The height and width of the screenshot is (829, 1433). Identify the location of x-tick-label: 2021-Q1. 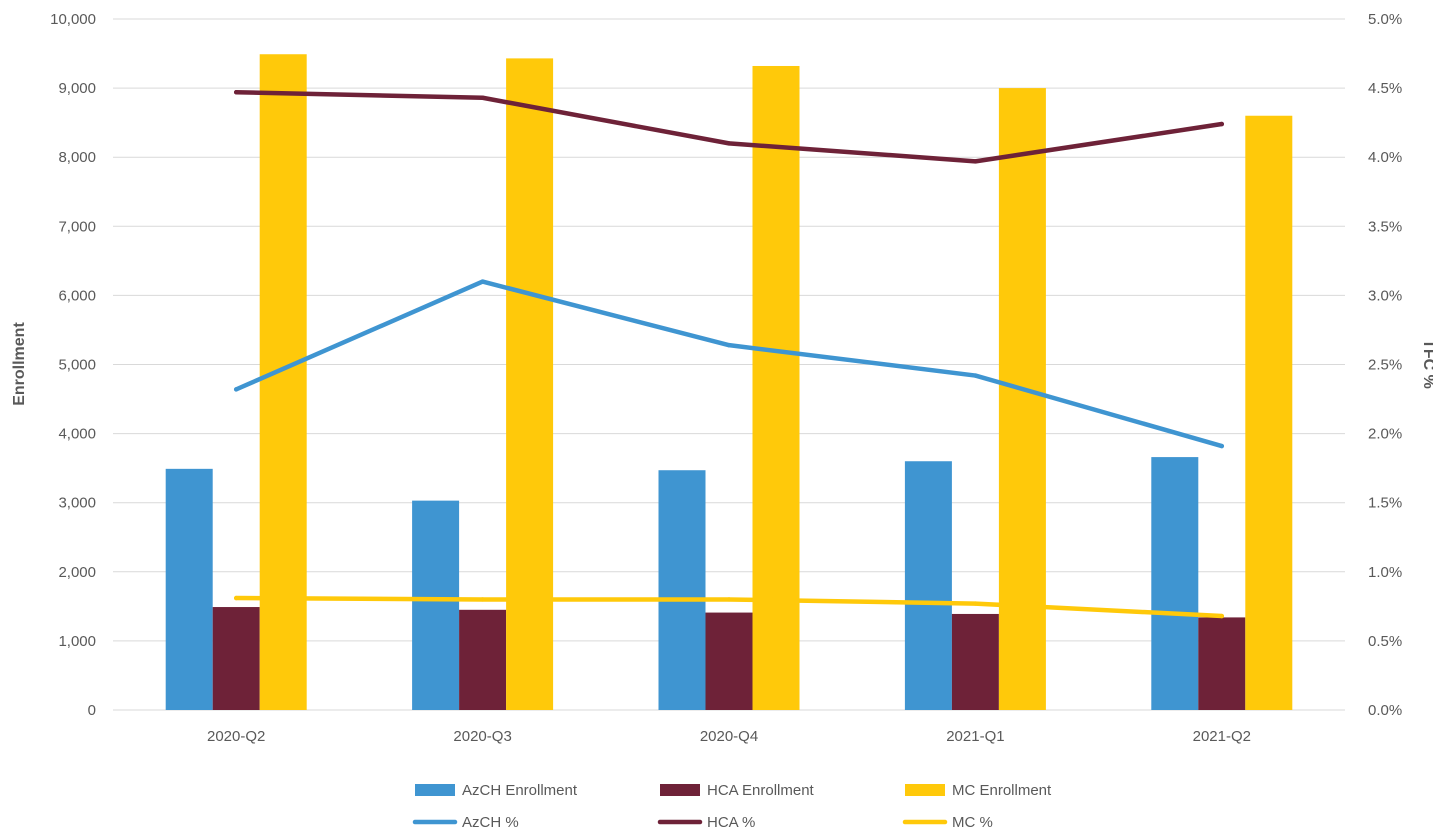
(975, 736).